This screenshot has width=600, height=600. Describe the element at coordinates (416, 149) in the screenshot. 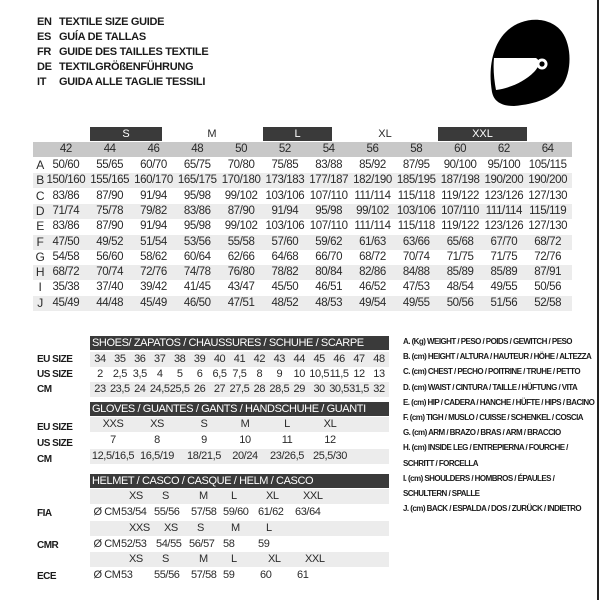

I see `size-number: 58` at that location.